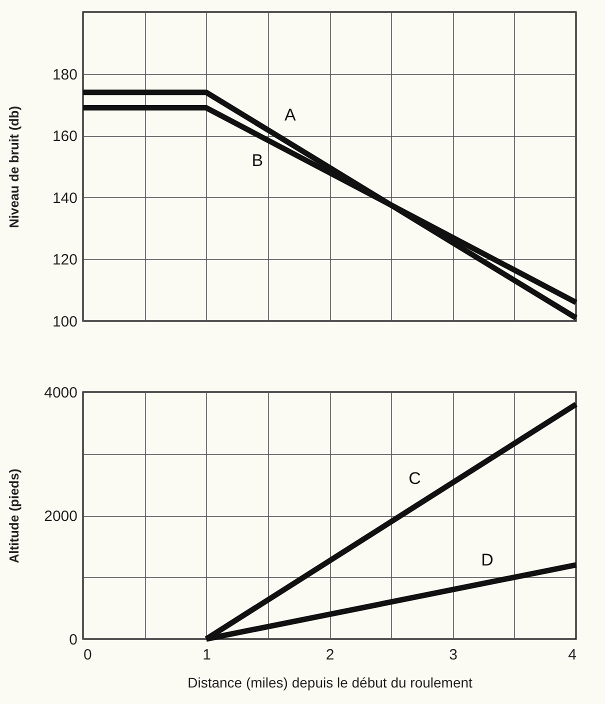 This screenshot has width=605, height=704. I want to click on y-tick-label: 160, so click(65, 137).